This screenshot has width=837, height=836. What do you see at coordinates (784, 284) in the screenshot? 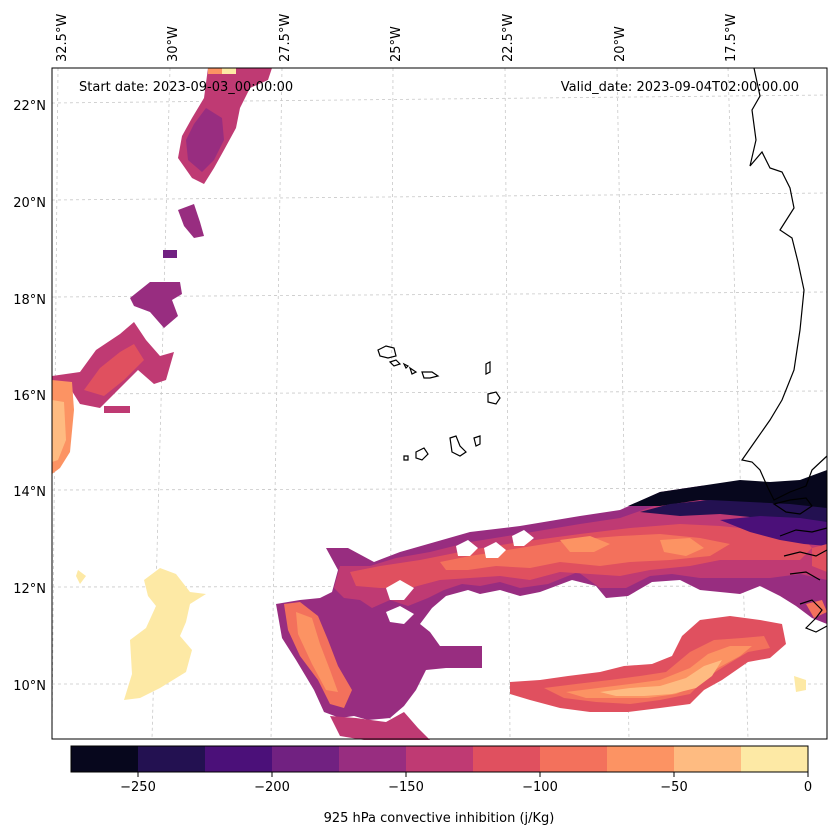
I see `coastline-africa` at bounding box center [784, 284].